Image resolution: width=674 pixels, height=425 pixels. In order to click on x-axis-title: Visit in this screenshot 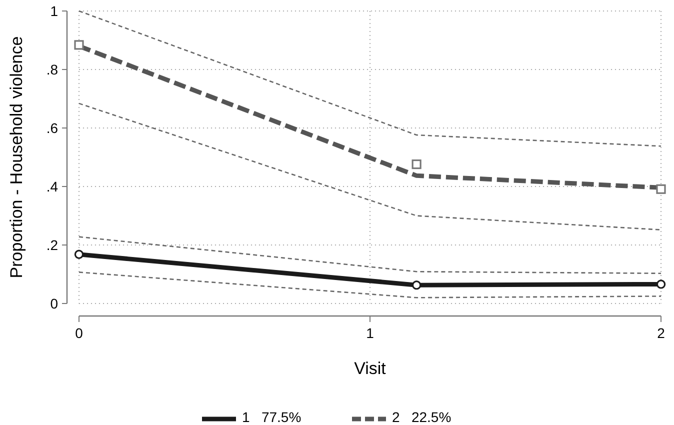, I will do `click(370, 368)`.